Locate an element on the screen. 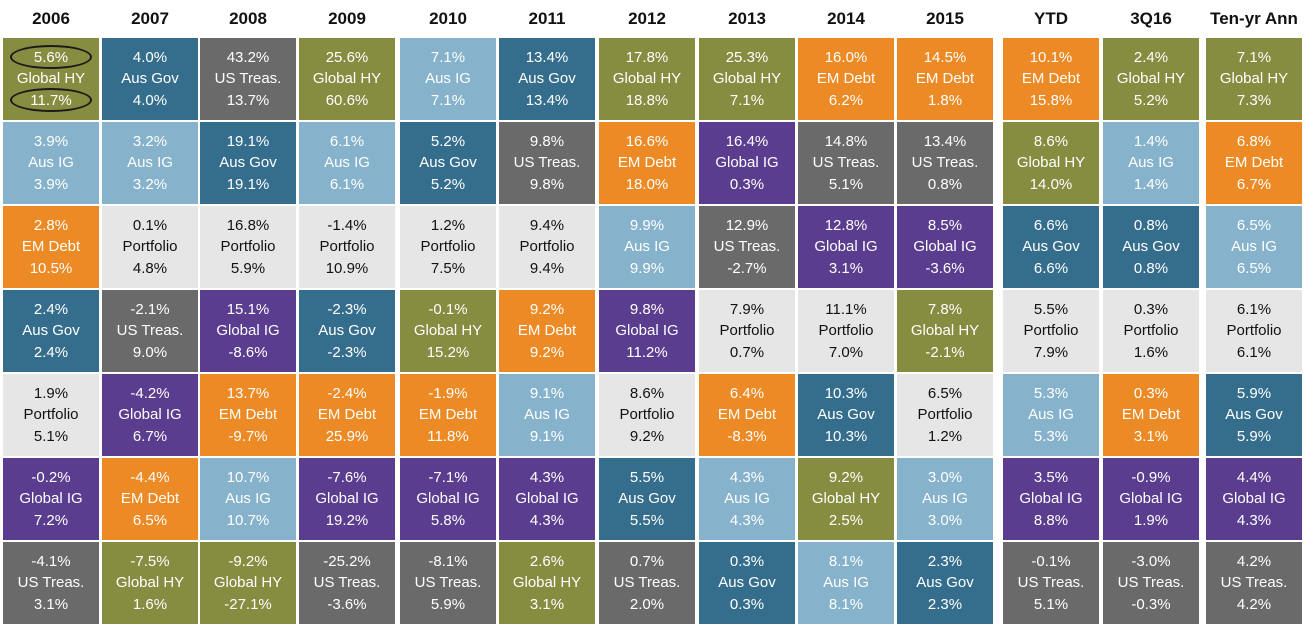 The width and height of the screenshot is (1308, 644). quilt-cell-2006-aus-gov: 2.4% Aus Gov 2.4% is located at coordinates (51, 331).